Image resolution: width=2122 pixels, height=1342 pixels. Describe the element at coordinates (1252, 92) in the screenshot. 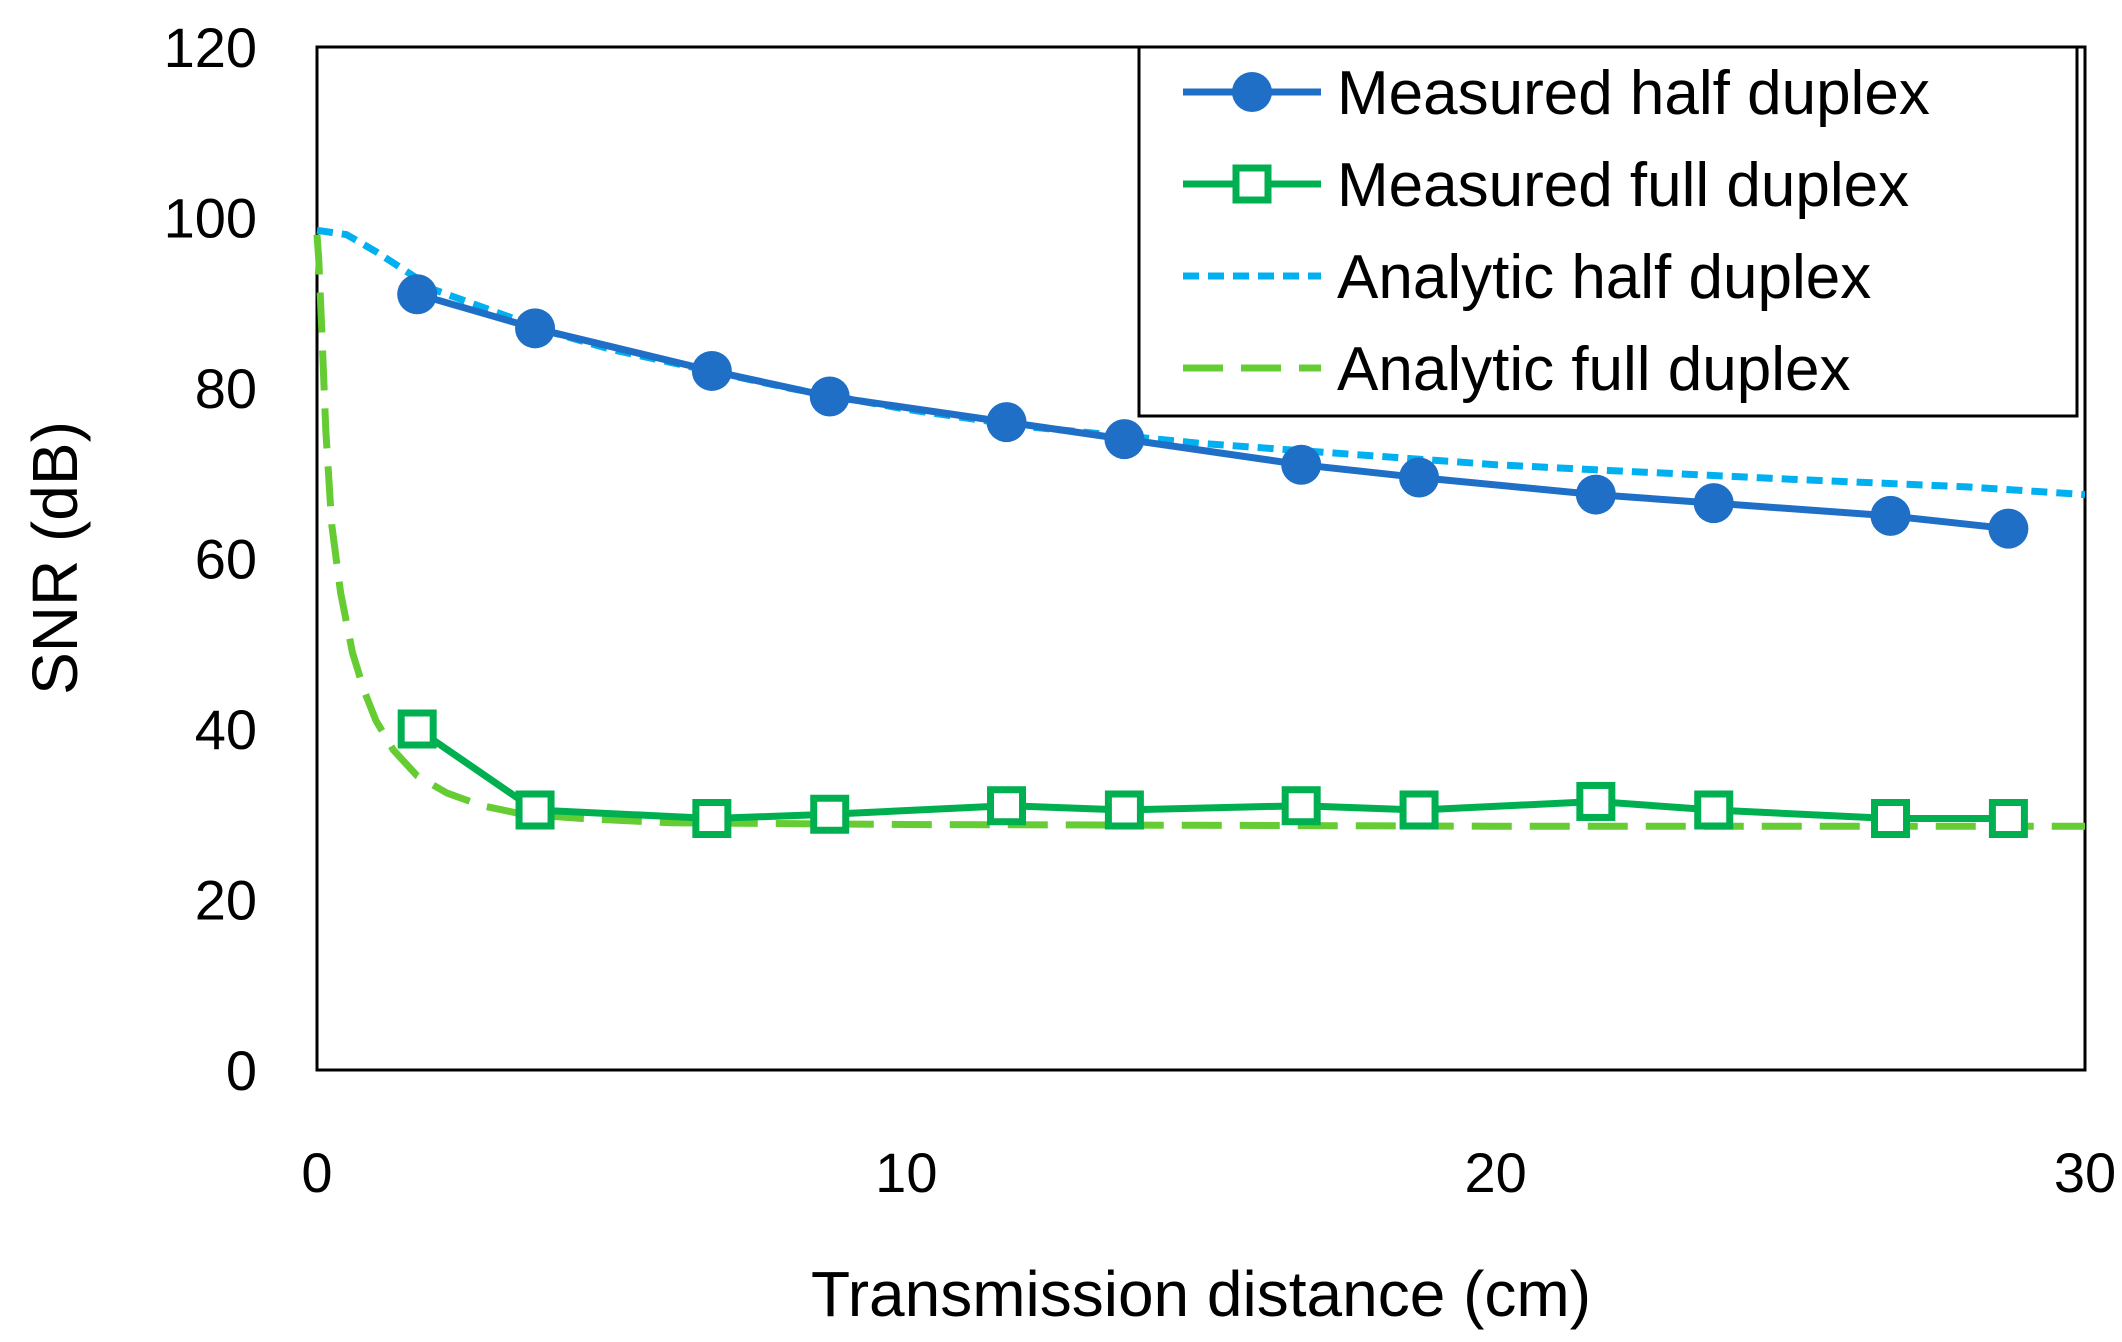

I see `legend-marker-measured-half-duplex` at that location.